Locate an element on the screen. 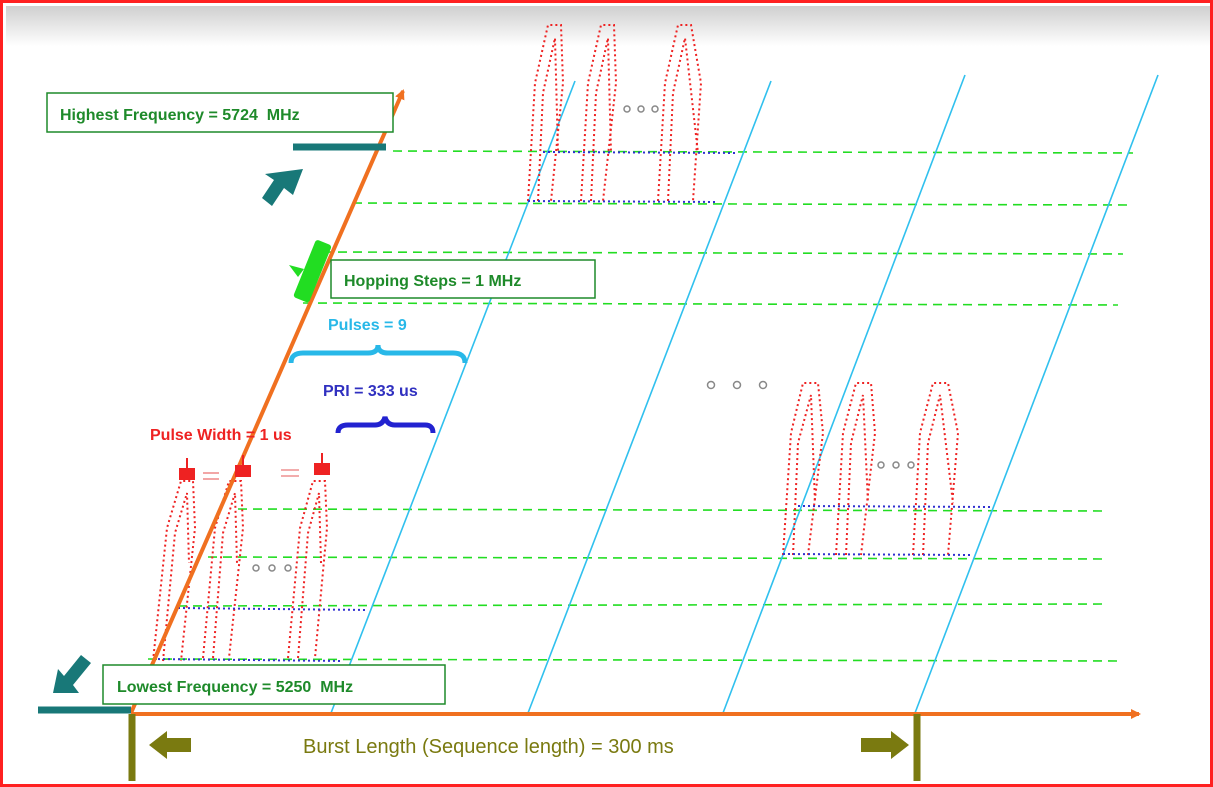 This screenshot has width=1213, height=787. burst-markers is located at coordinates (524, 747).